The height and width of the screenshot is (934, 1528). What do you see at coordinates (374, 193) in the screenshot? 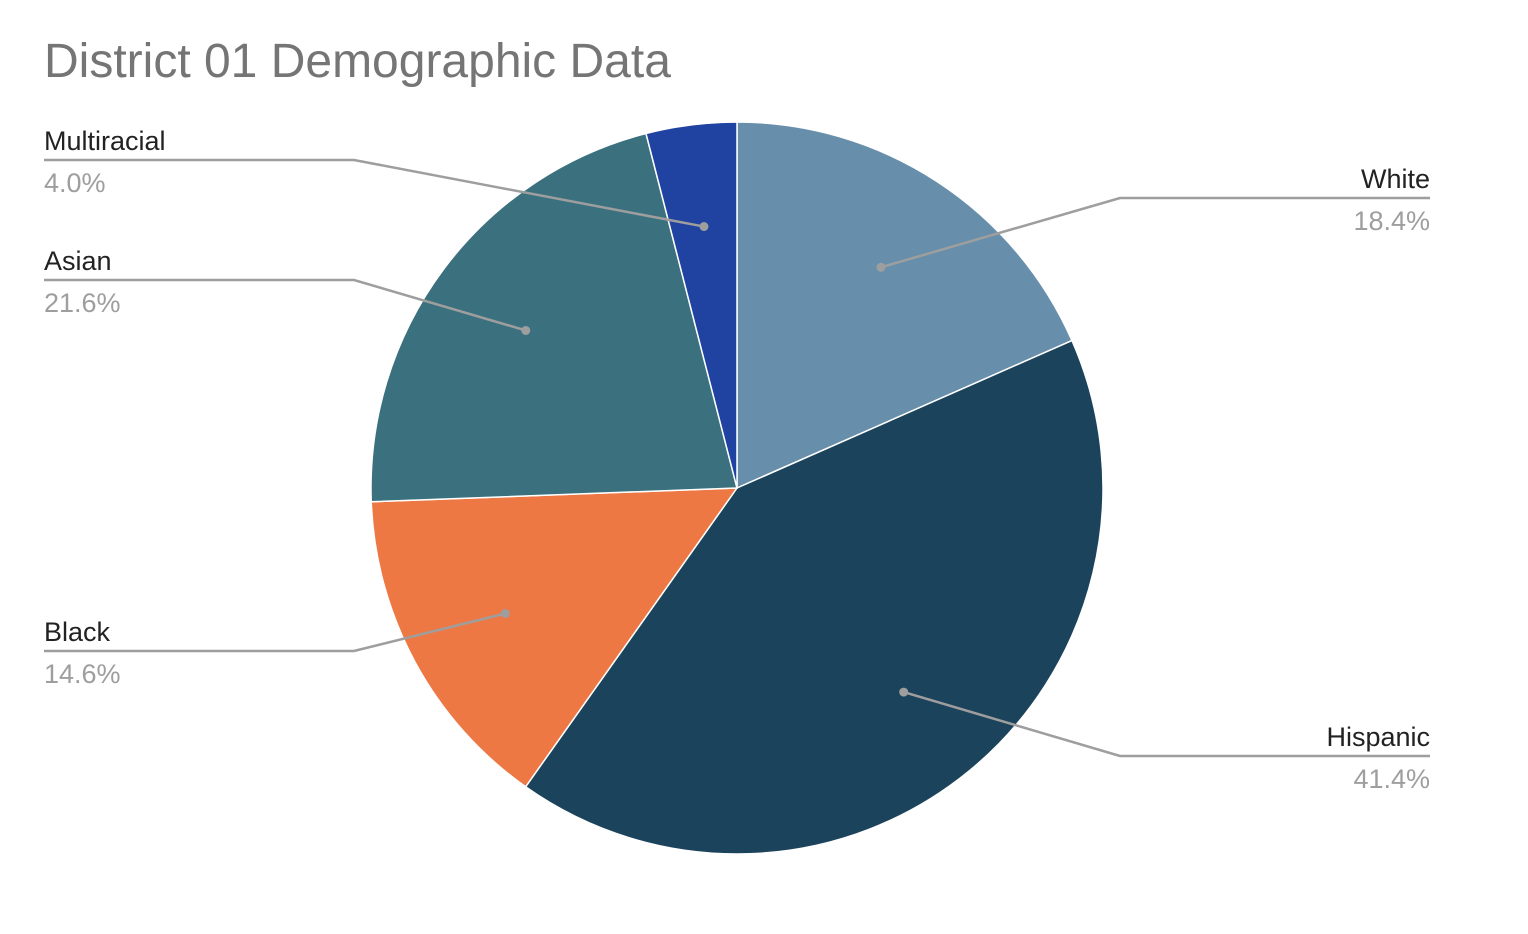
I see `leader-line-multiracial` at bounding box center [374, 193].